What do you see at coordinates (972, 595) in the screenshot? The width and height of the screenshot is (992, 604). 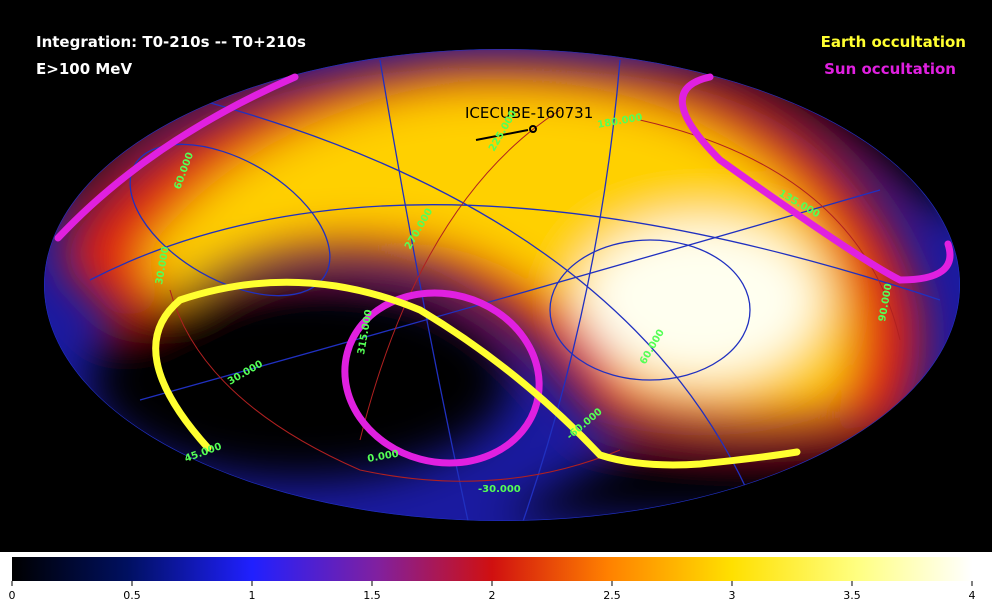 I see `colorbar-tick-label: 4` at bounding box center [972, 595].